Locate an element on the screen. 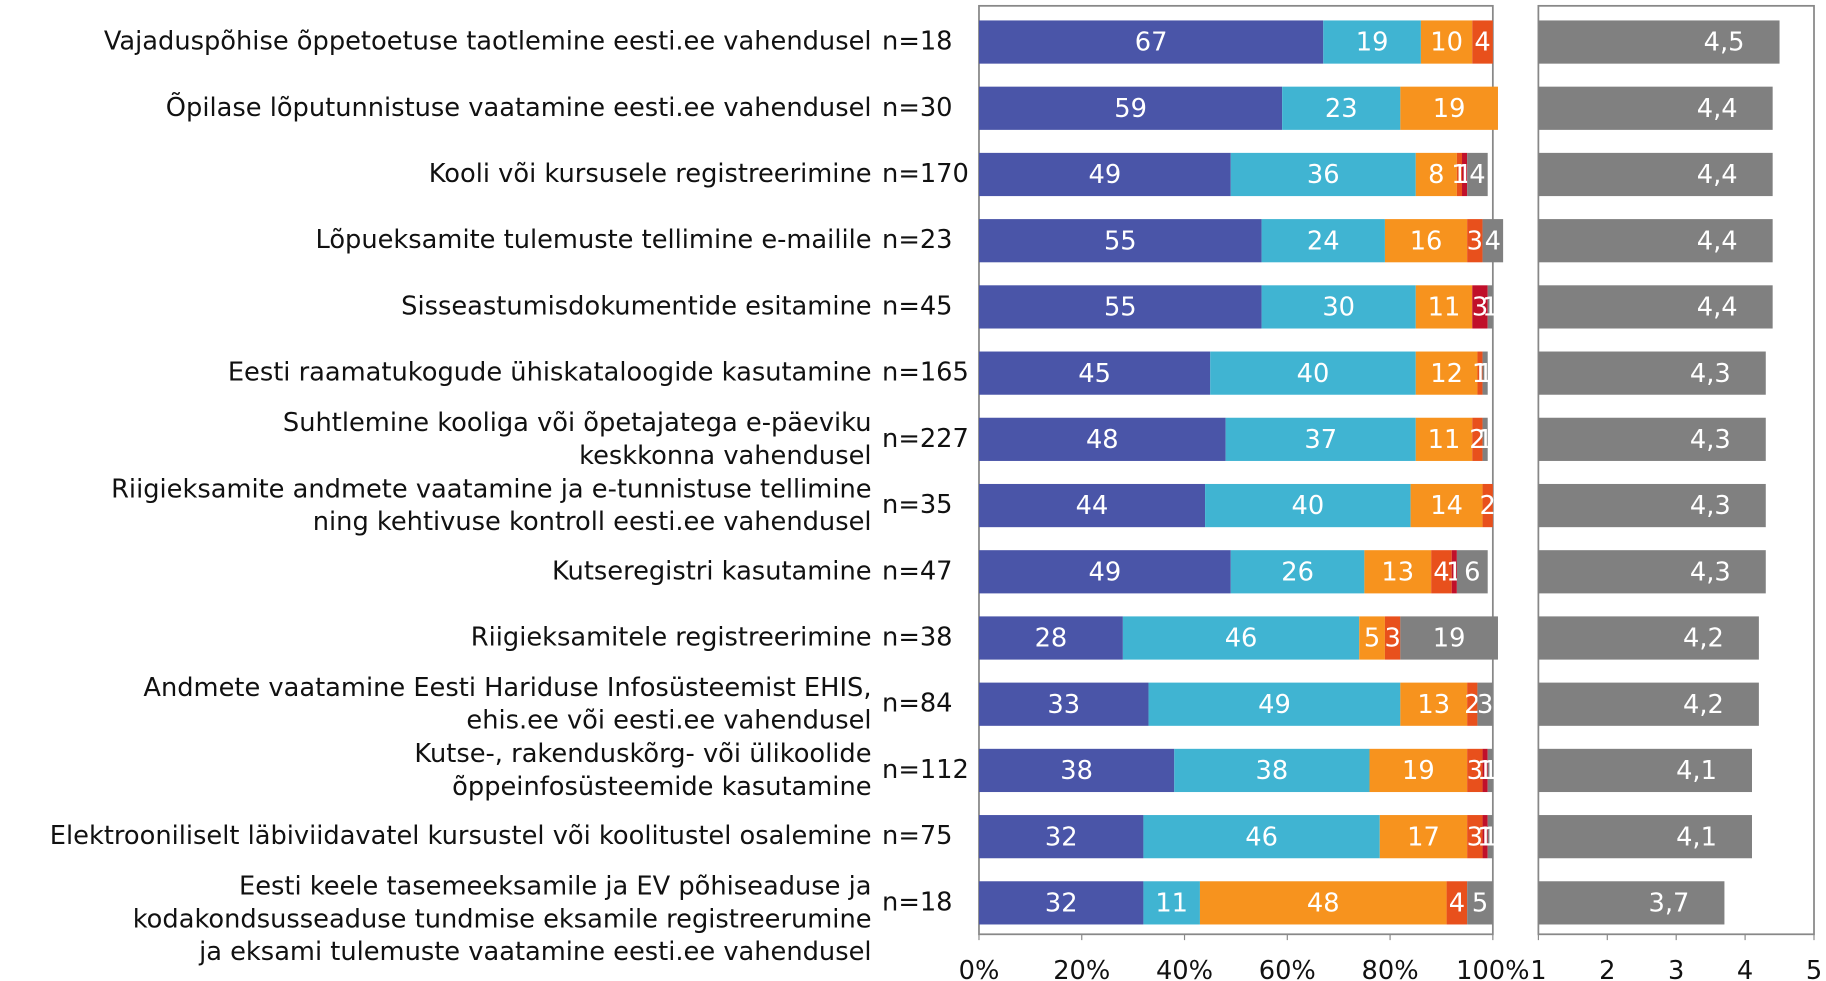  segment-label: 33 is located at coordinates (1063, 705).